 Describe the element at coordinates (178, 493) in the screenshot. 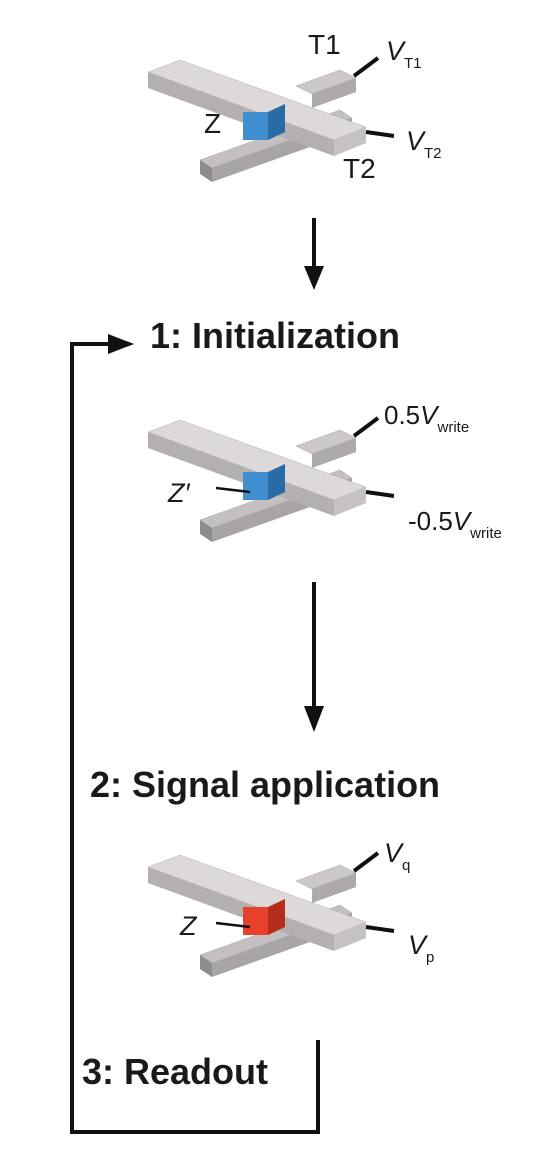

I see `element-label-z-prime: Z′` at that location.